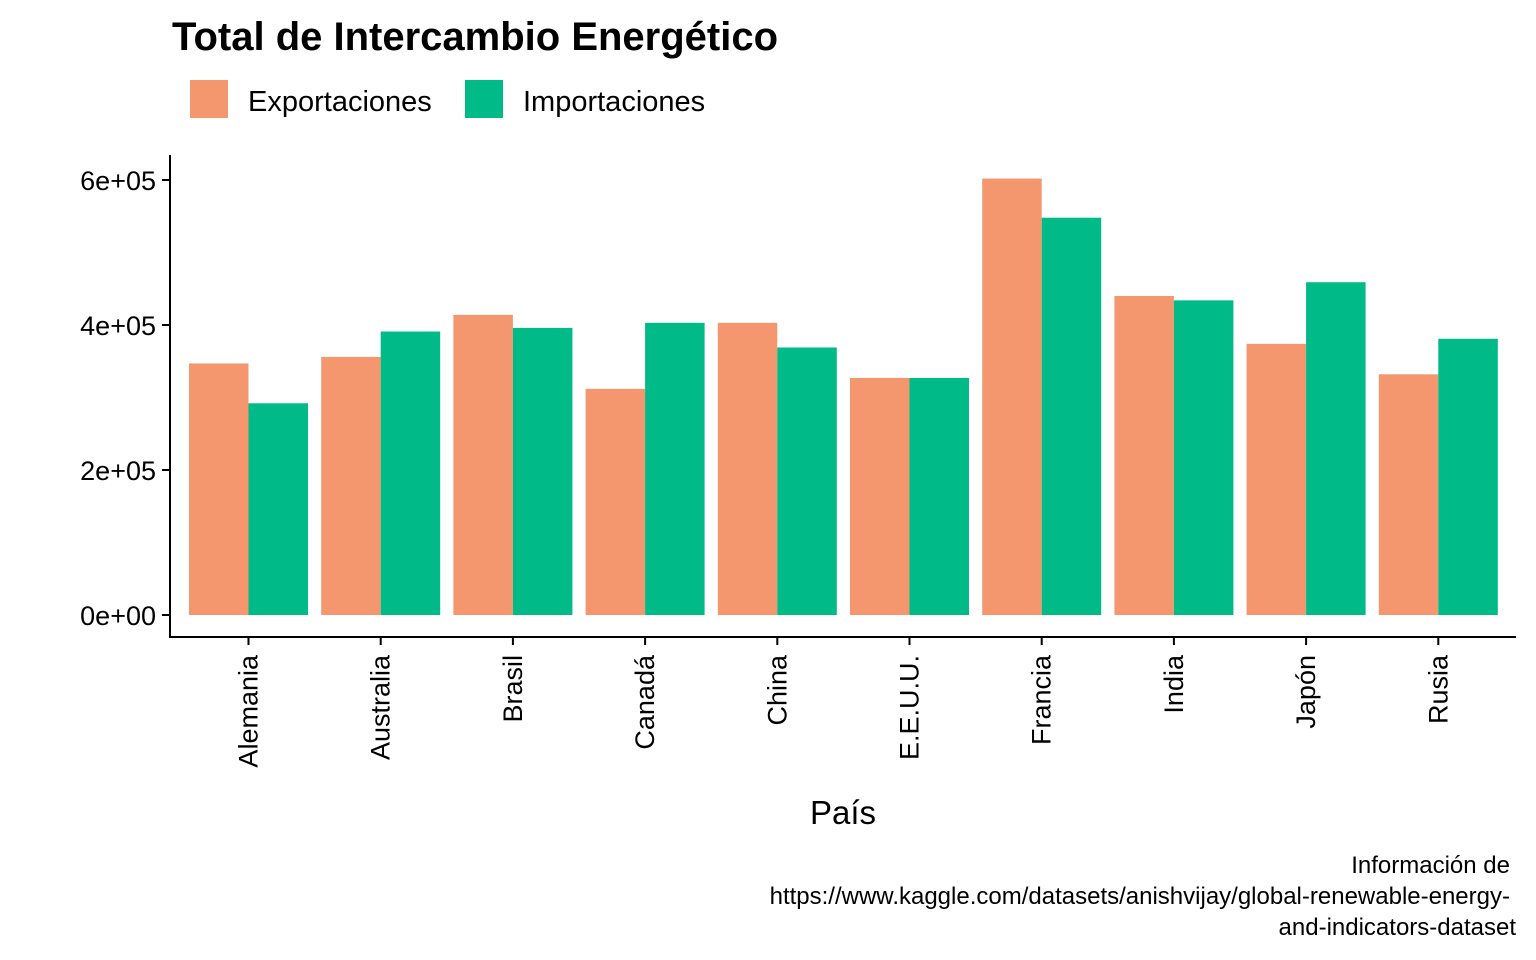  Describe the element at coordinates (118, 181) in the screenshot. I see `y-tick-label: 6e+05` at that location.